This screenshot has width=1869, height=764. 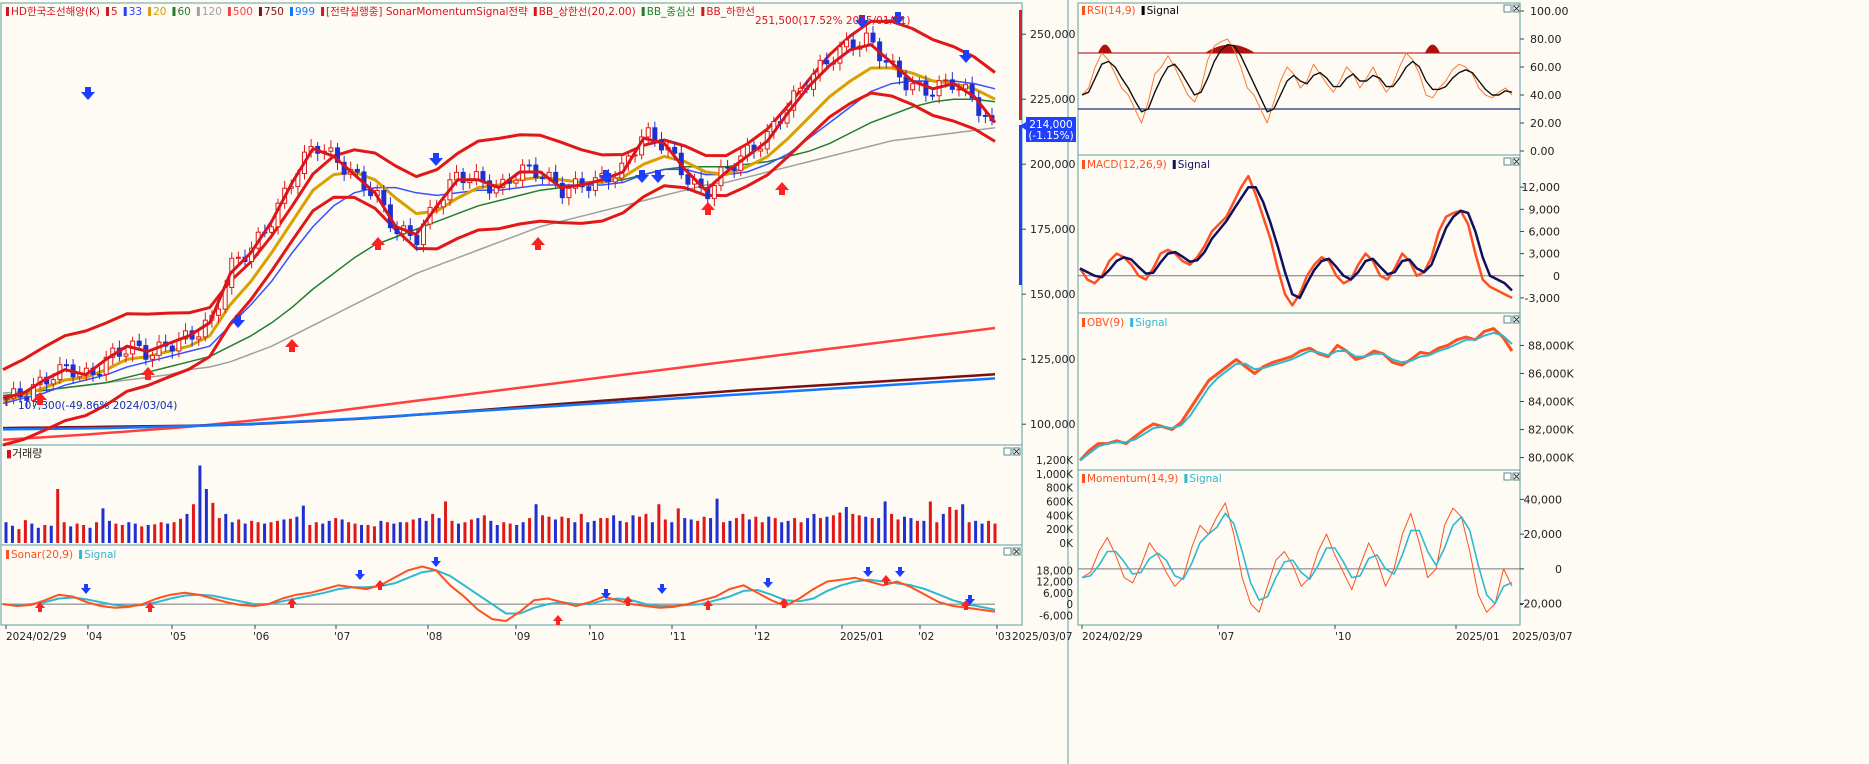 What do you see at coordinates (1545, 254) in the screenshot?
I see `macd-y-tick-label: 3,000` at bounding box center [1545, 254].